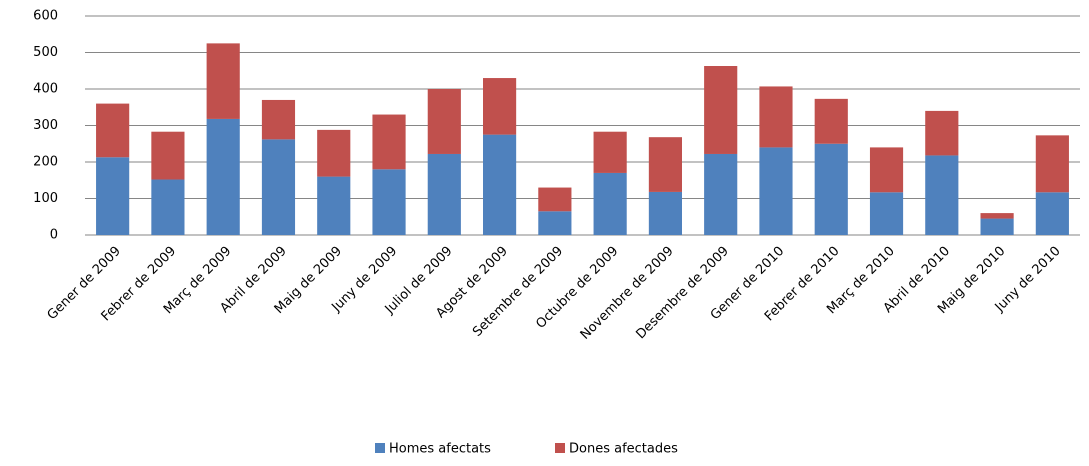 This screenshot has height=466, width=1089. Describe the element at coordinates (45, 162) in the screenshot. I see `y-tick-label: 200` at that location.